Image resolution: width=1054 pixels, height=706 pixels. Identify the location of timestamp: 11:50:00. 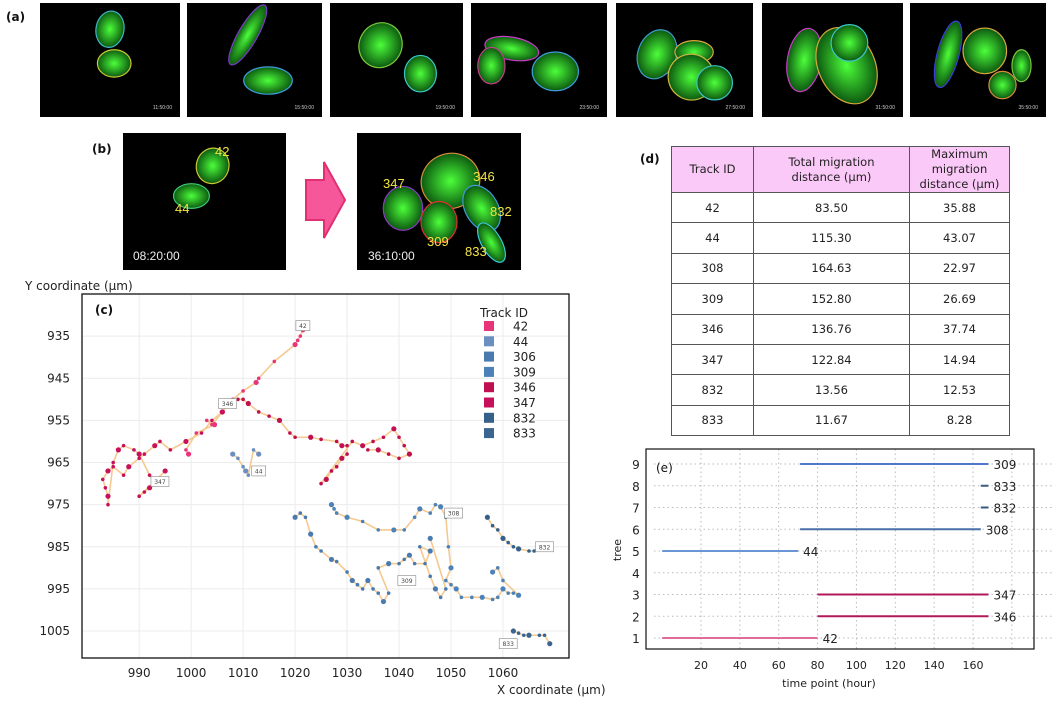
(162, 108).